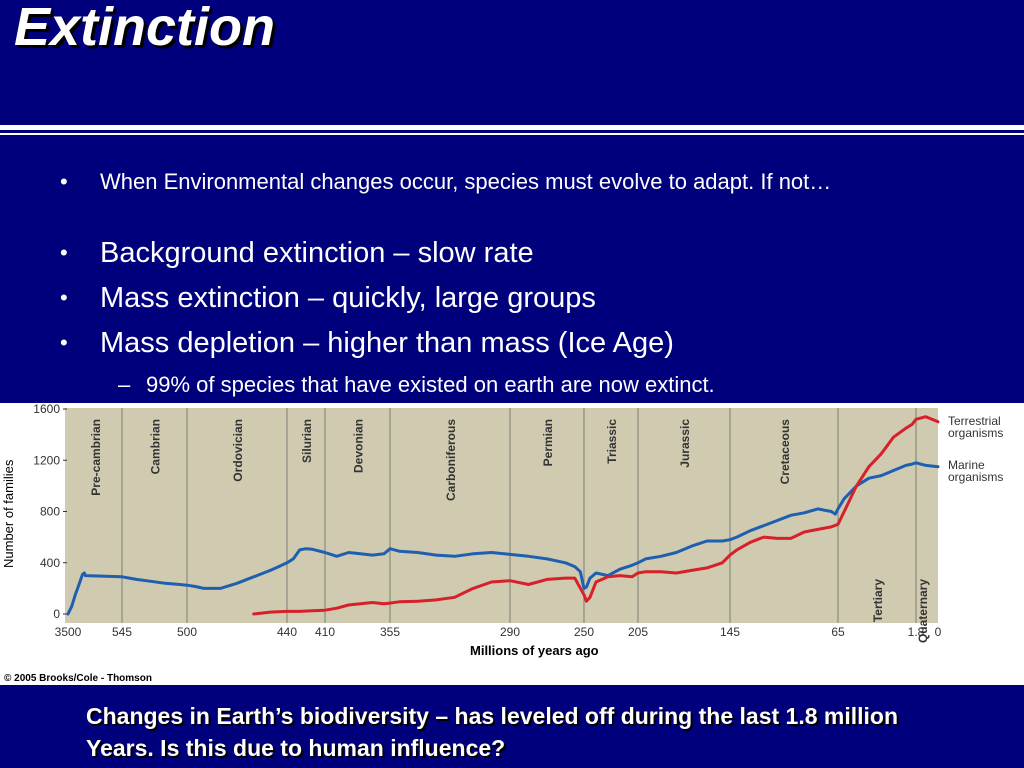  I want to click on period-label: Pre-cambrian, so click(96, 457).